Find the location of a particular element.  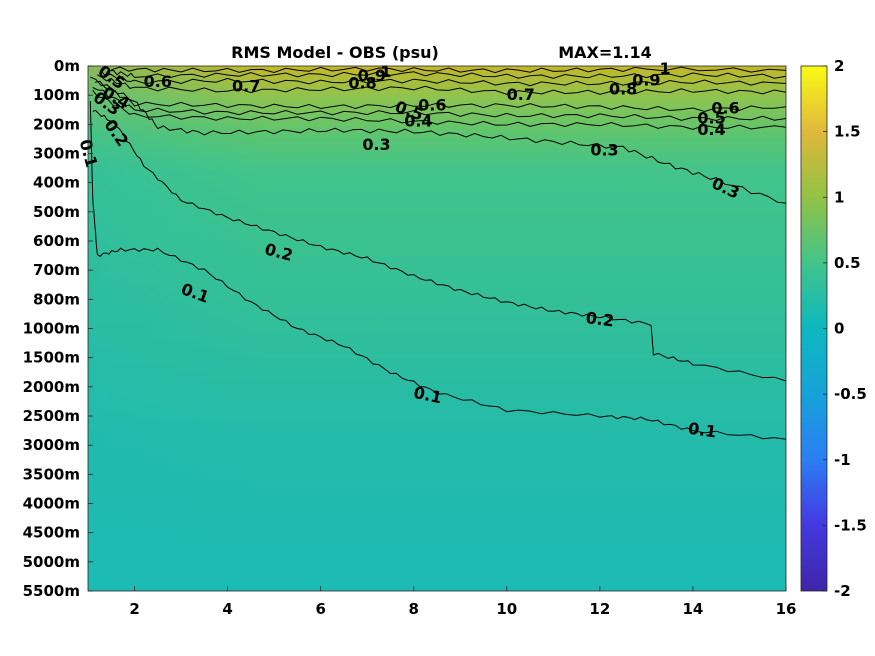

y-tick-label: 500m is located at coordinates (56, 212).